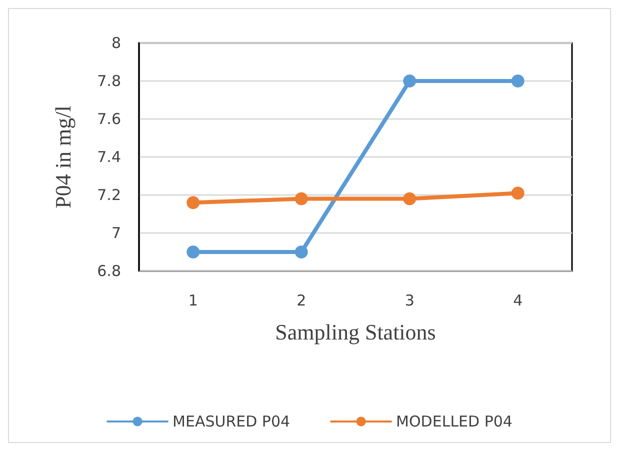  What do you see at coordinates (109, 119) in the screenshot?
I see `y-tick-label: 7.6` at bounding box center [109, 119].